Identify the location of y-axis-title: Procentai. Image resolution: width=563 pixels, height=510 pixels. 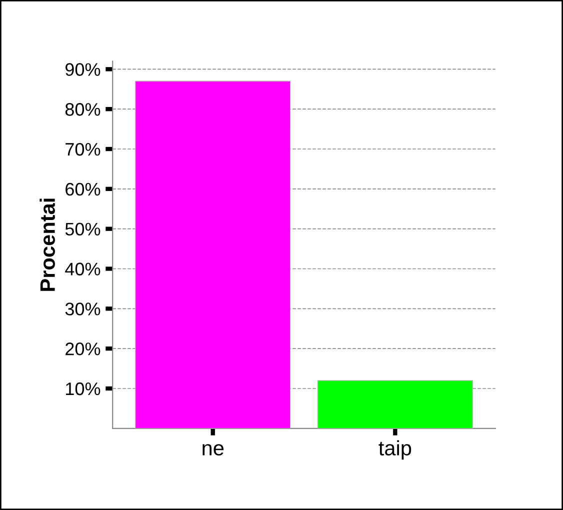
(47, 244).